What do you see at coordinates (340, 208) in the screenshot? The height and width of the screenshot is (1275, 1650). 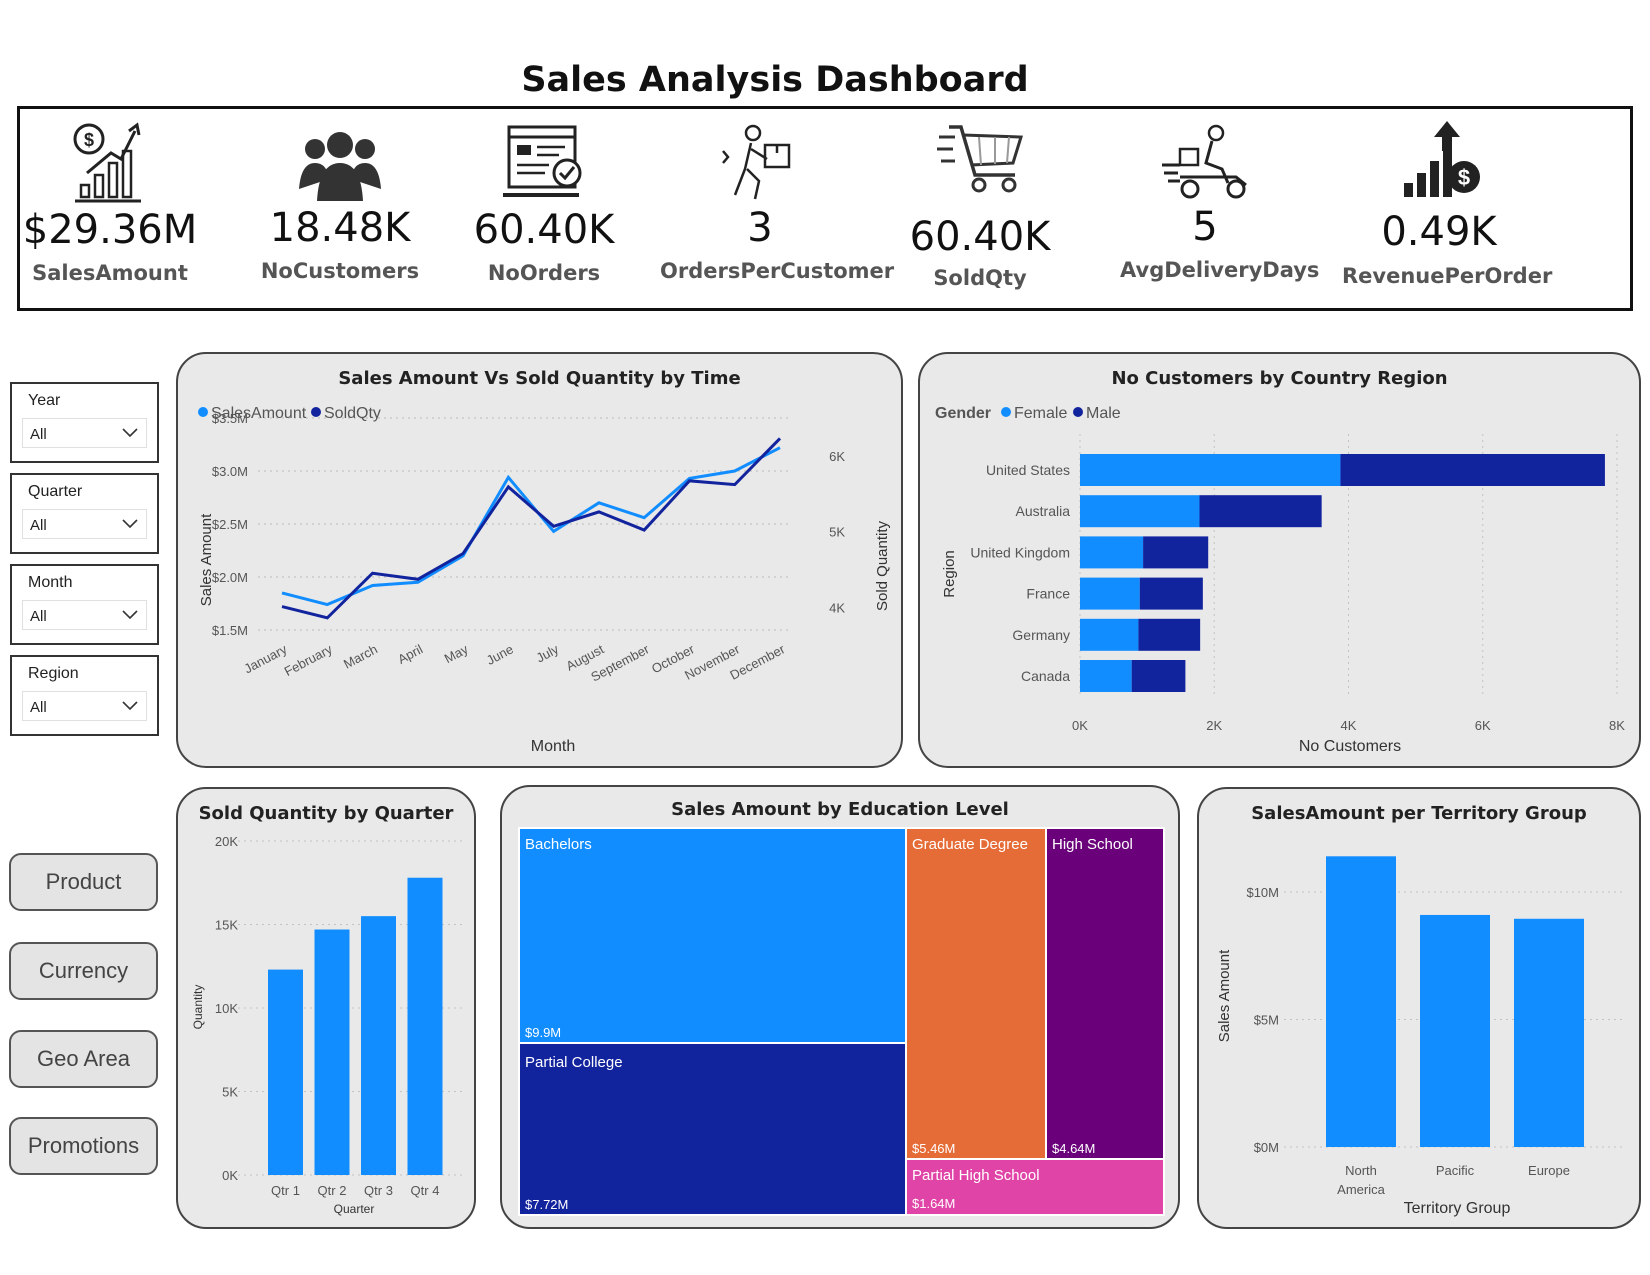 I see `kpi-no-customers: 18.48K NoCustomers` at bounding box center [340, 208].